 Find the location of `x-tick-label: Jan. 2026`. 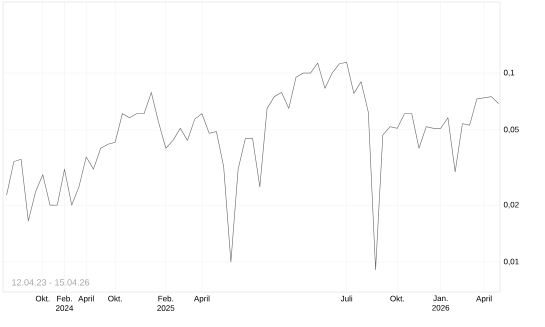

x-tick-label: Jan. 2026 is located at coordinates (441, 303).